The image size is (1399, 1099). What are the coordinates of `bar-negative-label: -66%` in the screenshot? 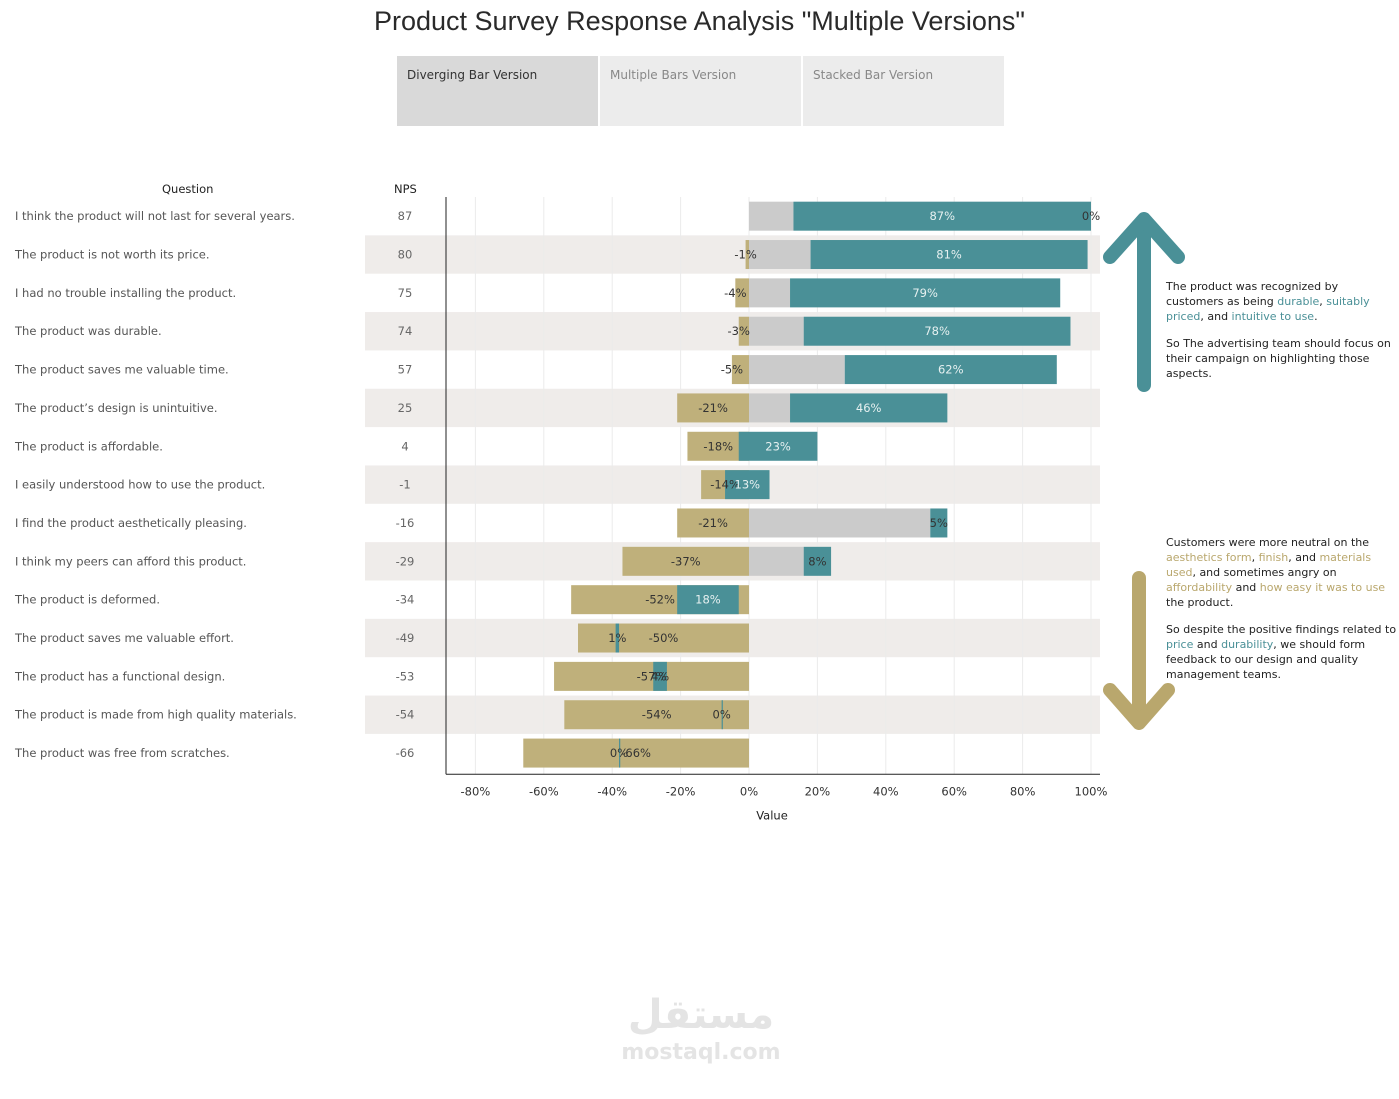 It's located at (636, 753).